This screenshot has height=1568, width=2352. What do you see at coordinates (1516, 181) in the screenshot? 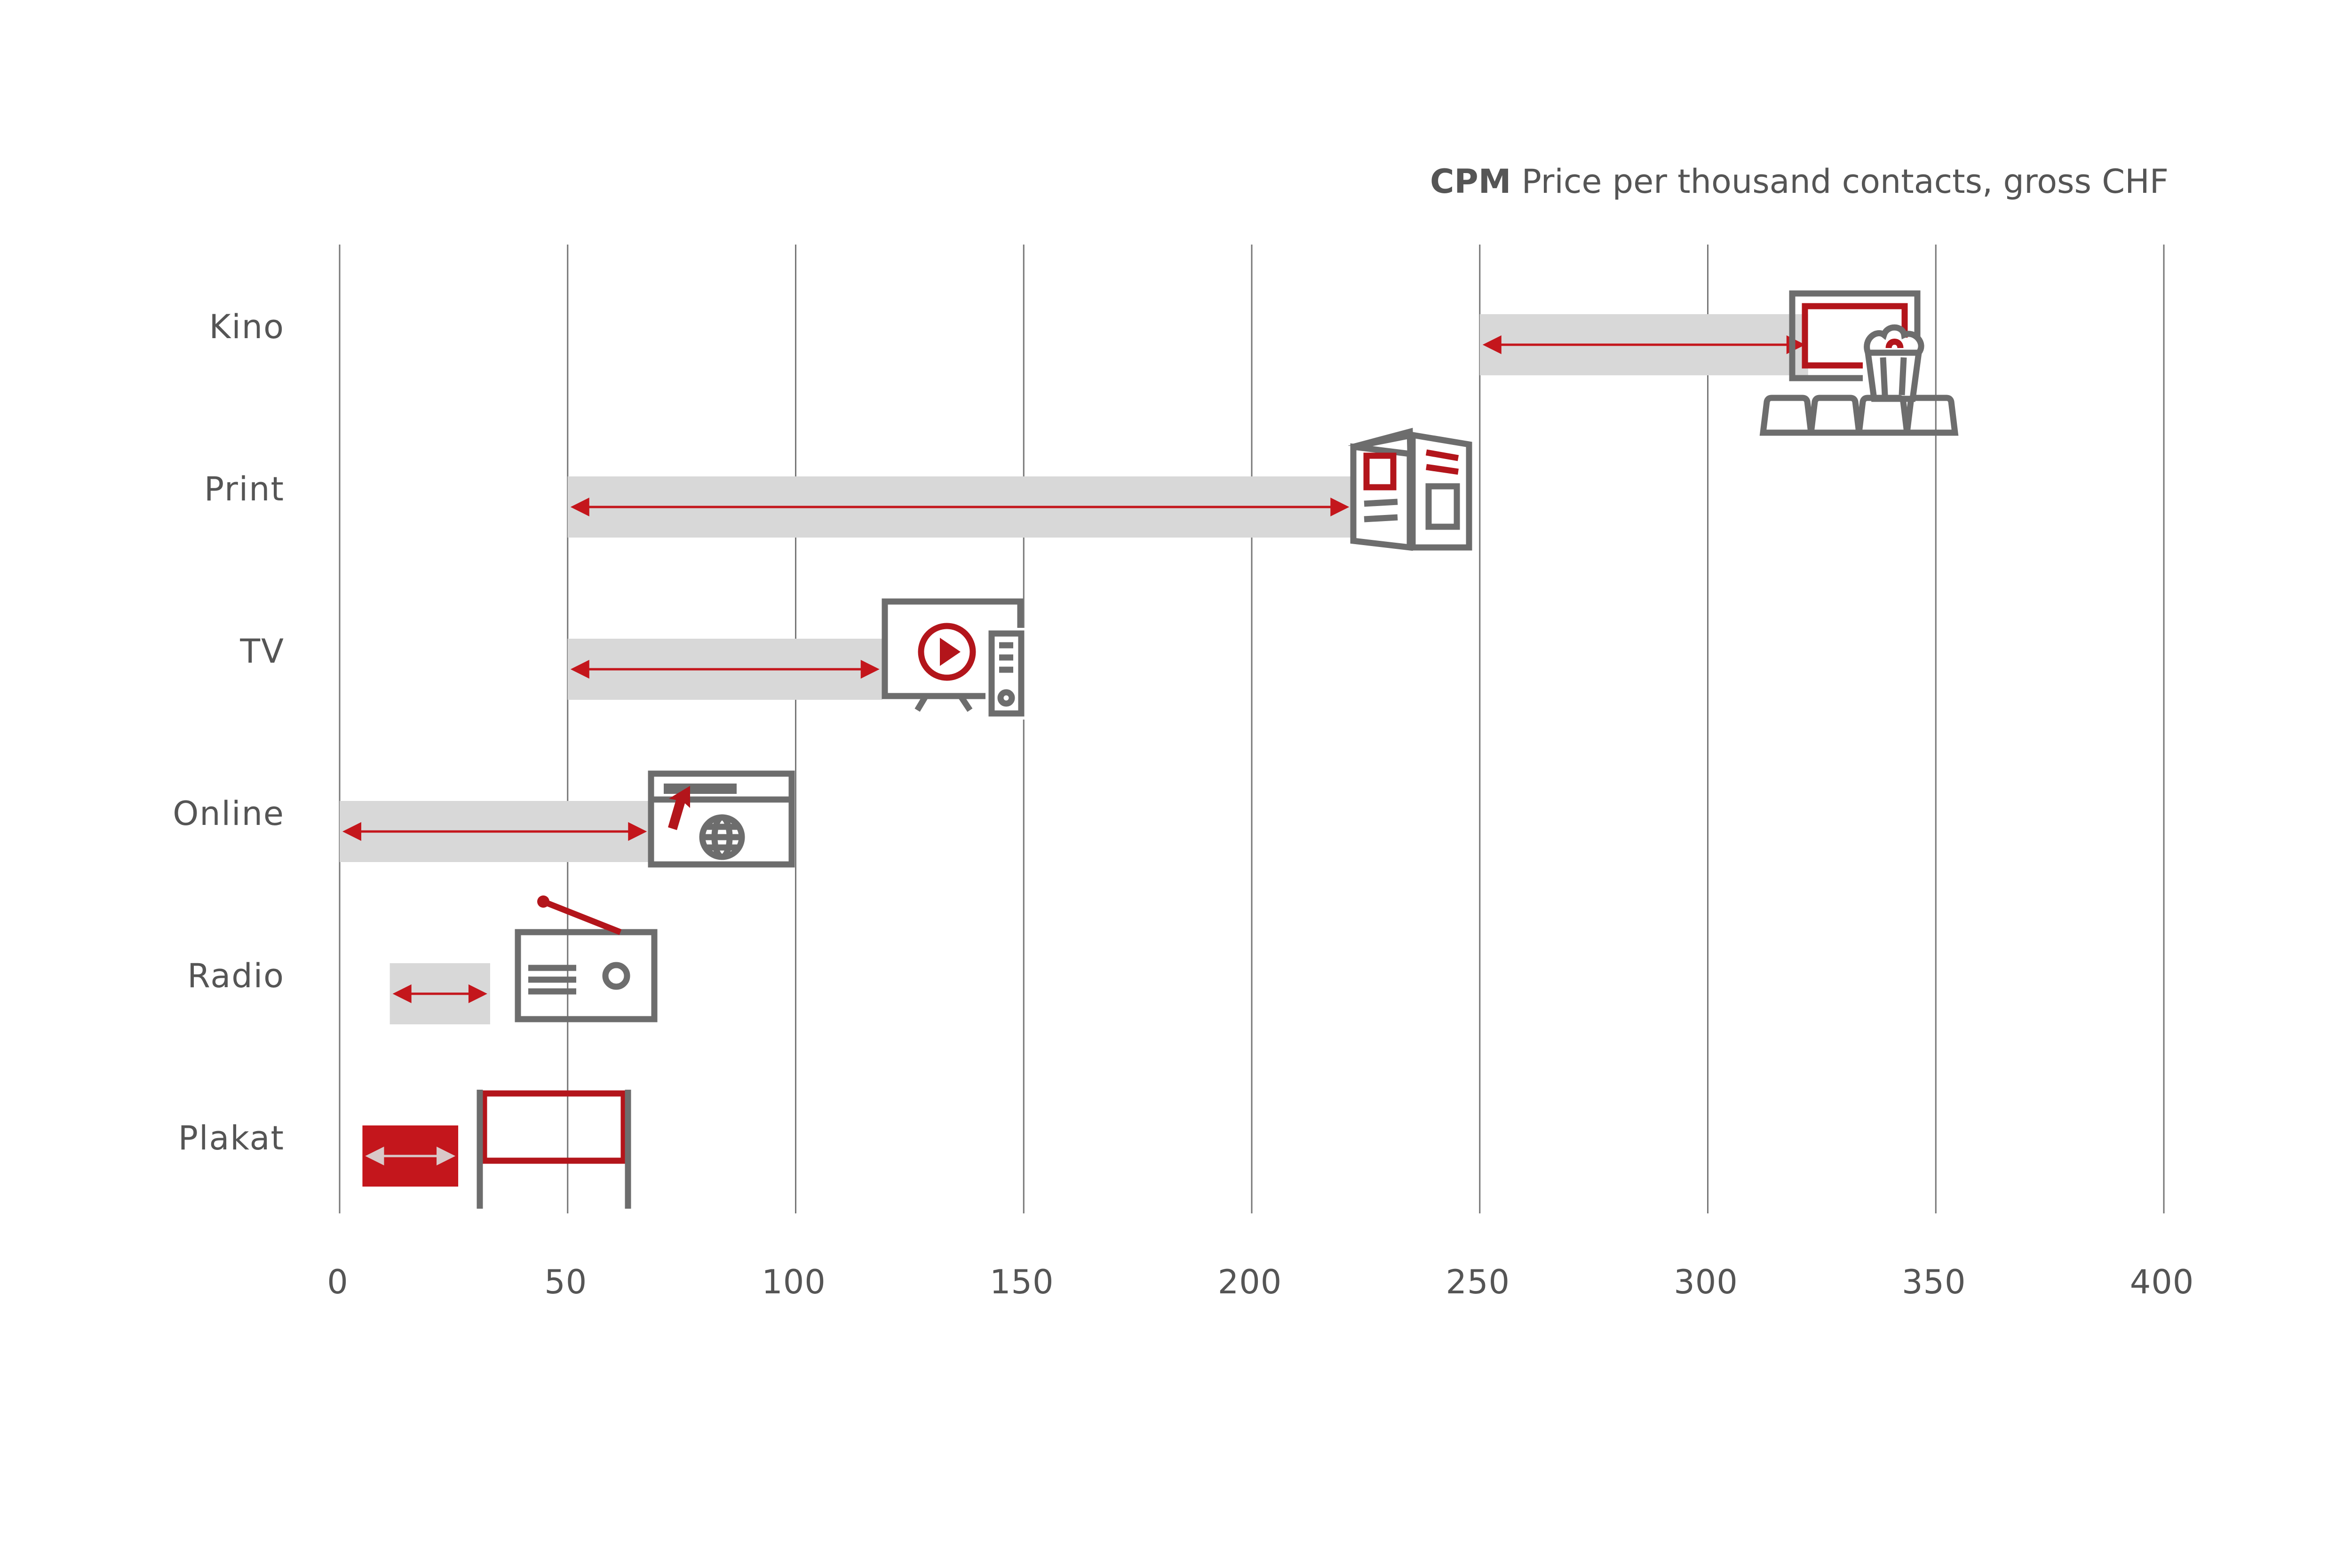
I see `chart-title-rest` at bounding box center [1516, 181].